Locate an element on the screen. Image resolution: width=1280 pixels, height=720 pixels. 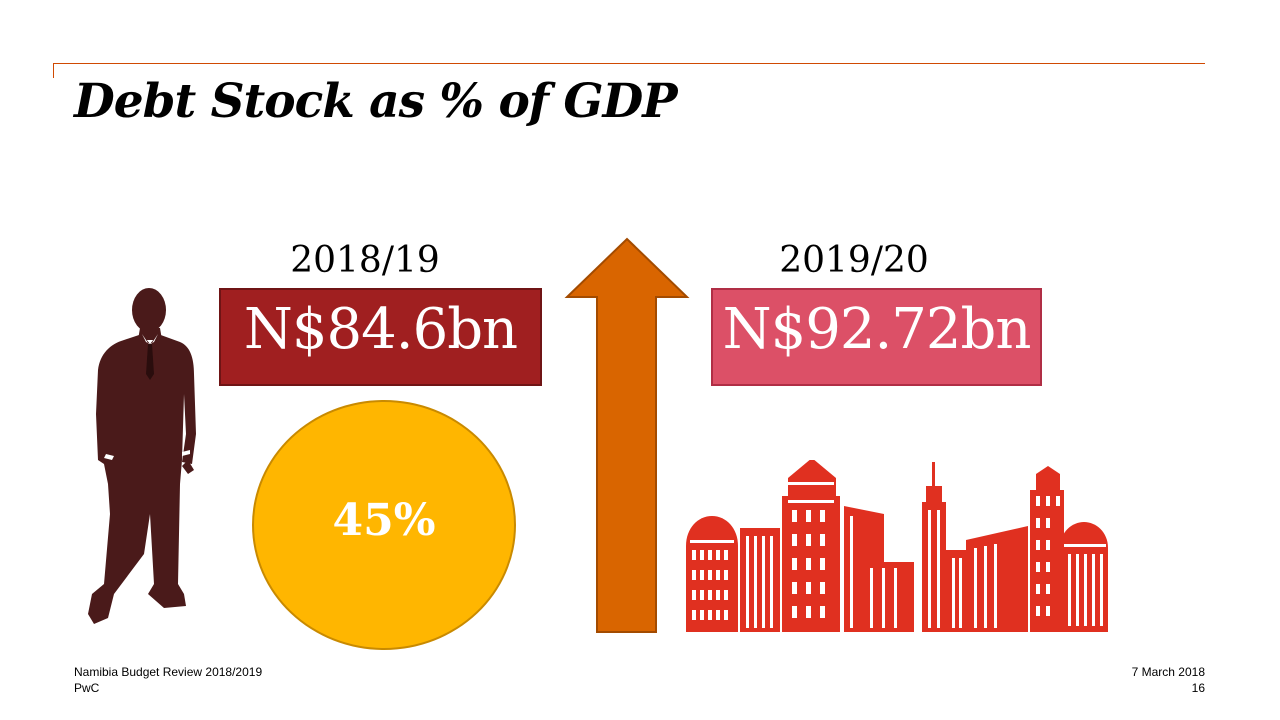
debt-amount-box-2019-20: N$92.72bn is located at coordinates (876, 337).